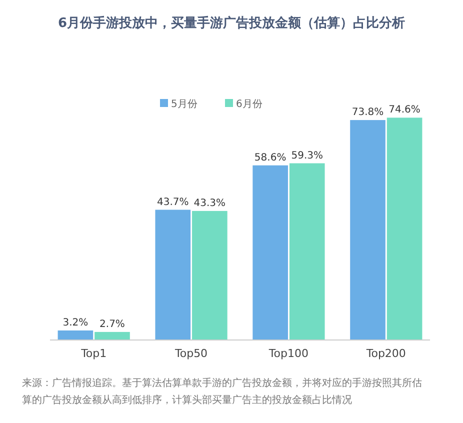 This screenshot has width=463, height=423. What do you see at coordinates (173, 202) in the screenshot?
I see `data-label: 43.7%` at bounding box center [173, 202].